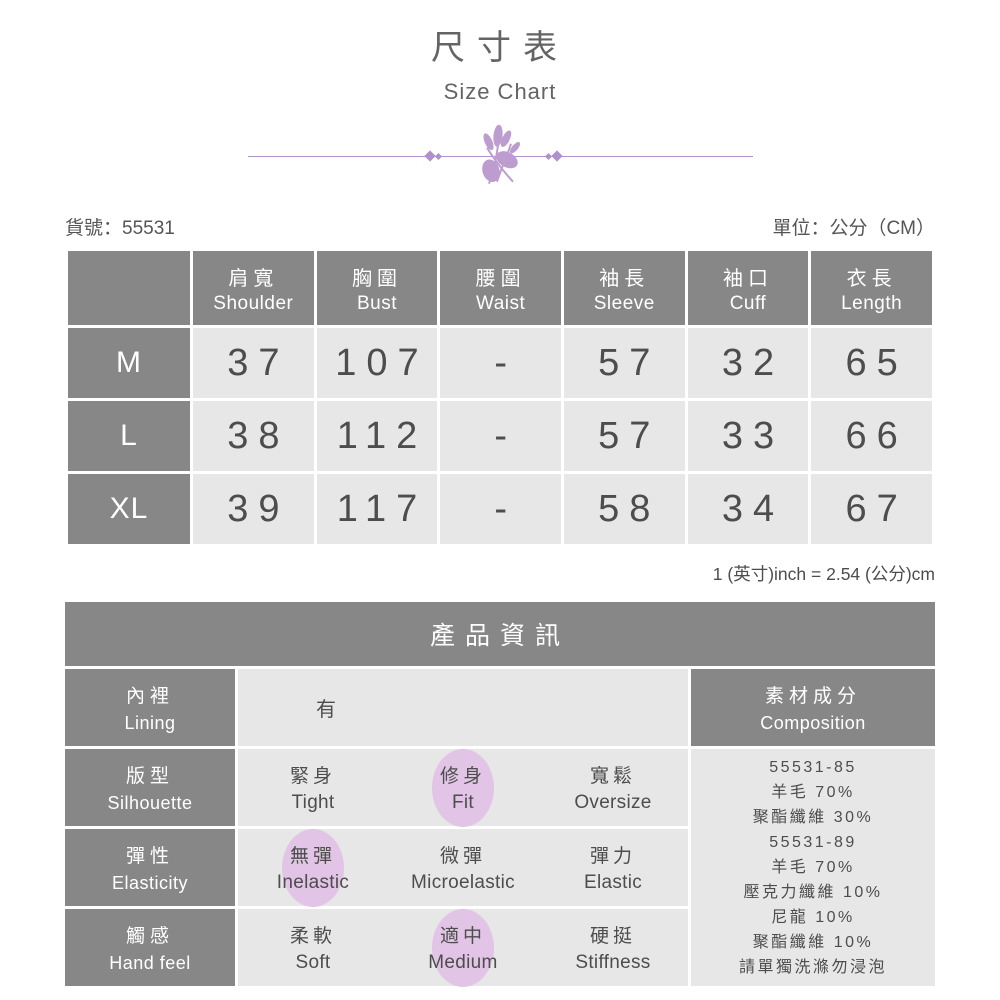 The width and height of the screenshot is (1000, 1000). Describe the element at coordinates (500, 226) in the screenshot. I see `table-meta-row: 貨號：55531 單位：公分（CM）` at that location.